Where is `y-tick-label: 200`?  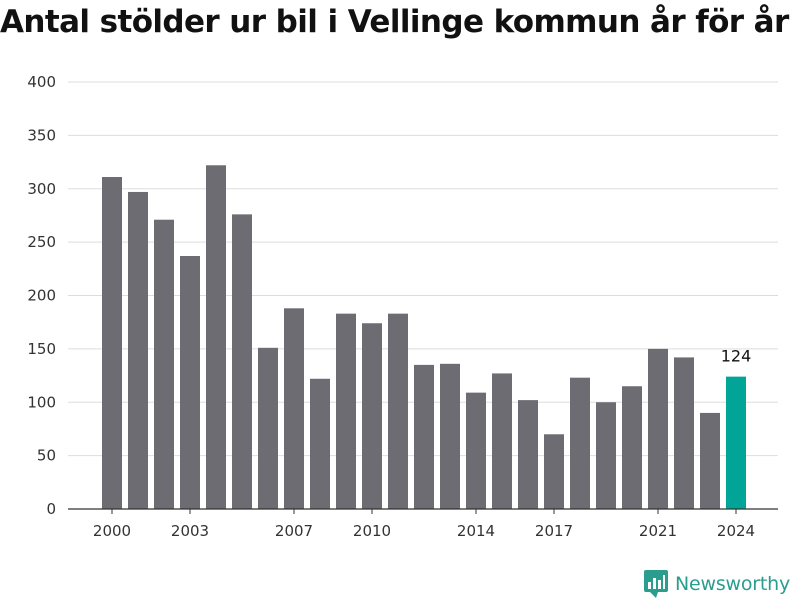
y-tick-label: 200 is located at coordinates (41, 296).